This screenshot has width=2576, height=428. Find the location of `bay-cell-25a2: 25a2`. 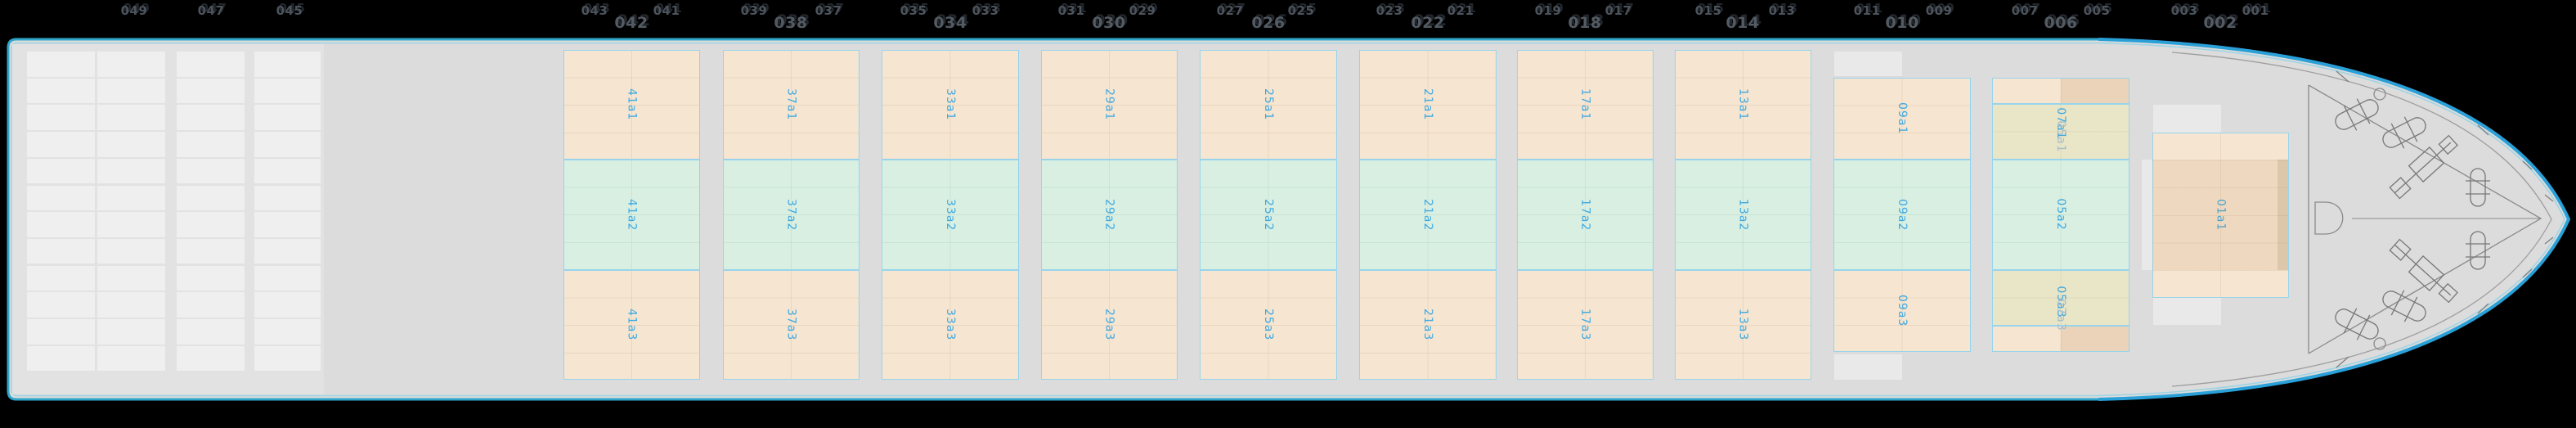

bay-cell-25a2: 25a2 is located at coordinates (1268, 215).